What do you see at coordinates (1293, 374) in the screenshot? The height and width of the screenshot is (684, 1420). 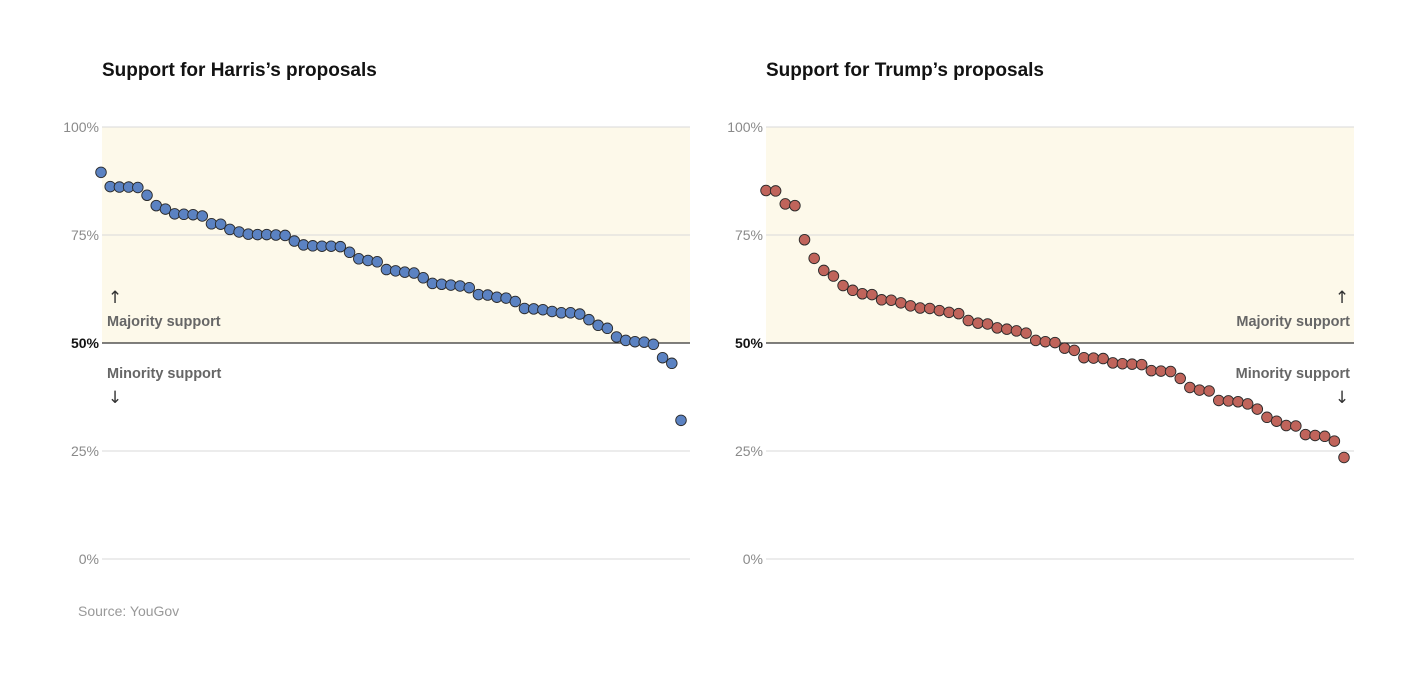 I see `trump-minority-label: Minority support` at bounding box center [1293, 374].